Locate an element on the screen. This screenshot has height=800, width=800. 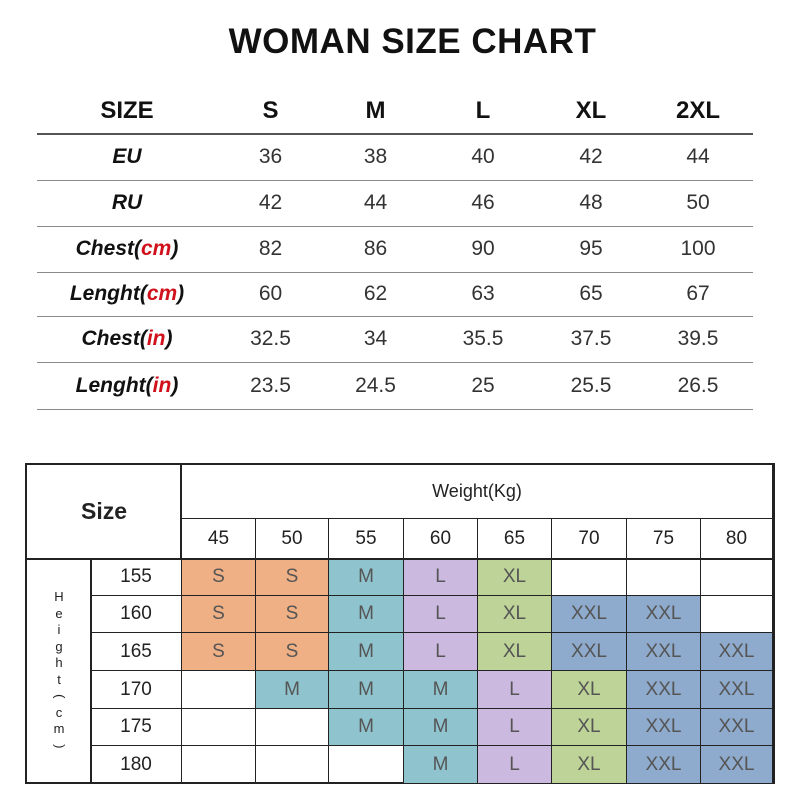
size-table-row: Lenght(cm) 60 62 63 65 67 is located at coordinates (395, 294).